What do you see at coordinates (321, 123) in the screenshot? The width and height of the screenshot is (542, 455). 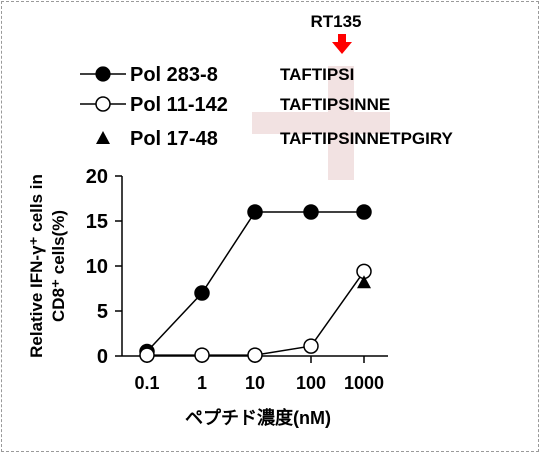 I see `residue-highlight-band` at bounding box center [321, 123].